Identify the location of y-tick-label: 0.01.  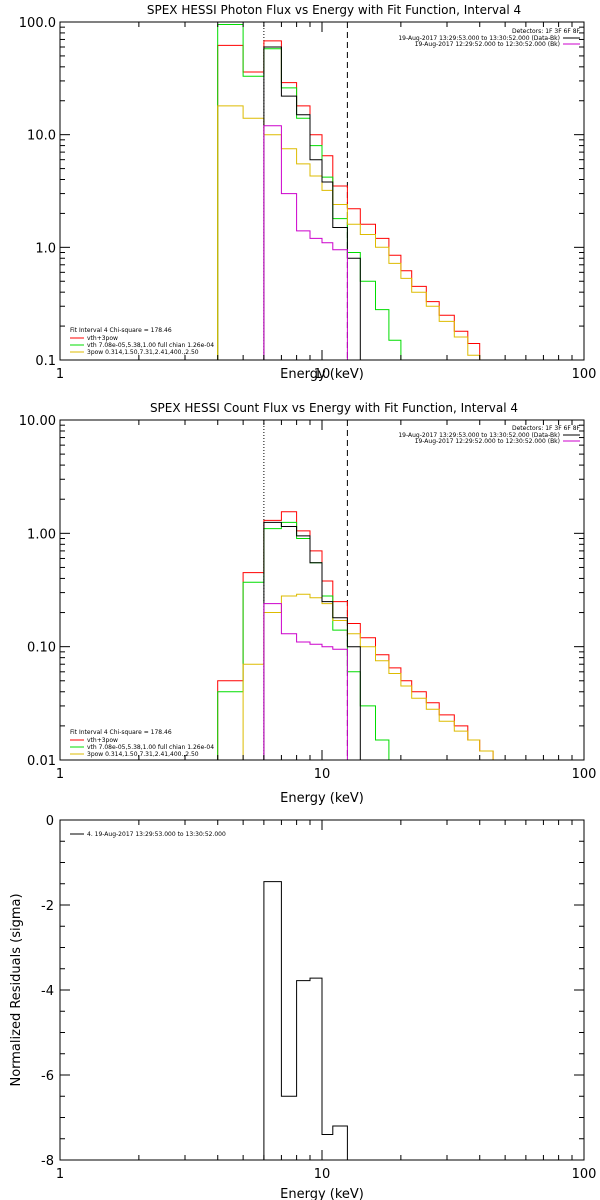
(41, 761).